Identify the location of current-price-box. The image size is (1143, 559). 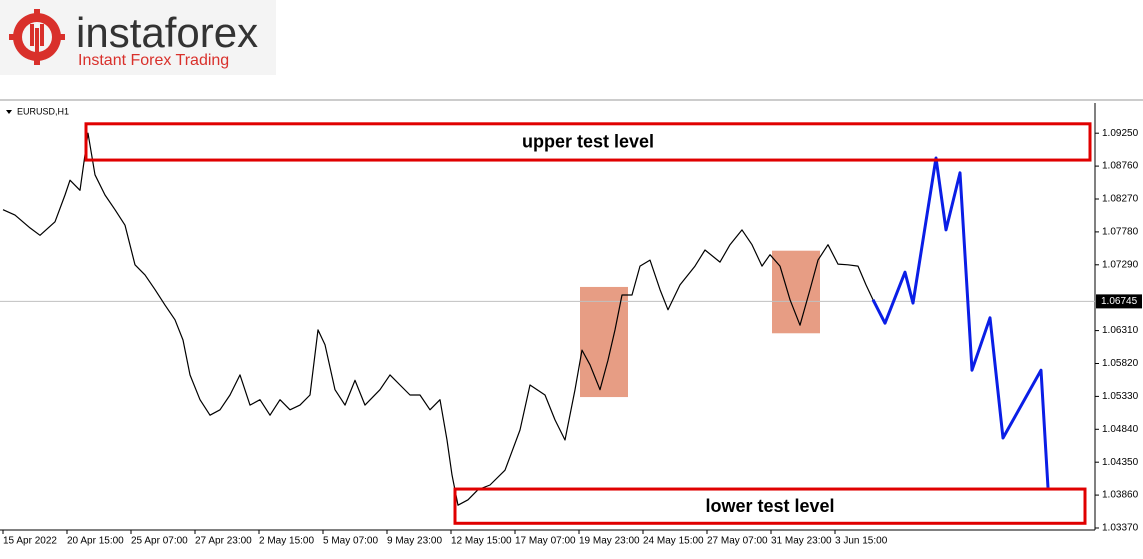
(1119, 301).